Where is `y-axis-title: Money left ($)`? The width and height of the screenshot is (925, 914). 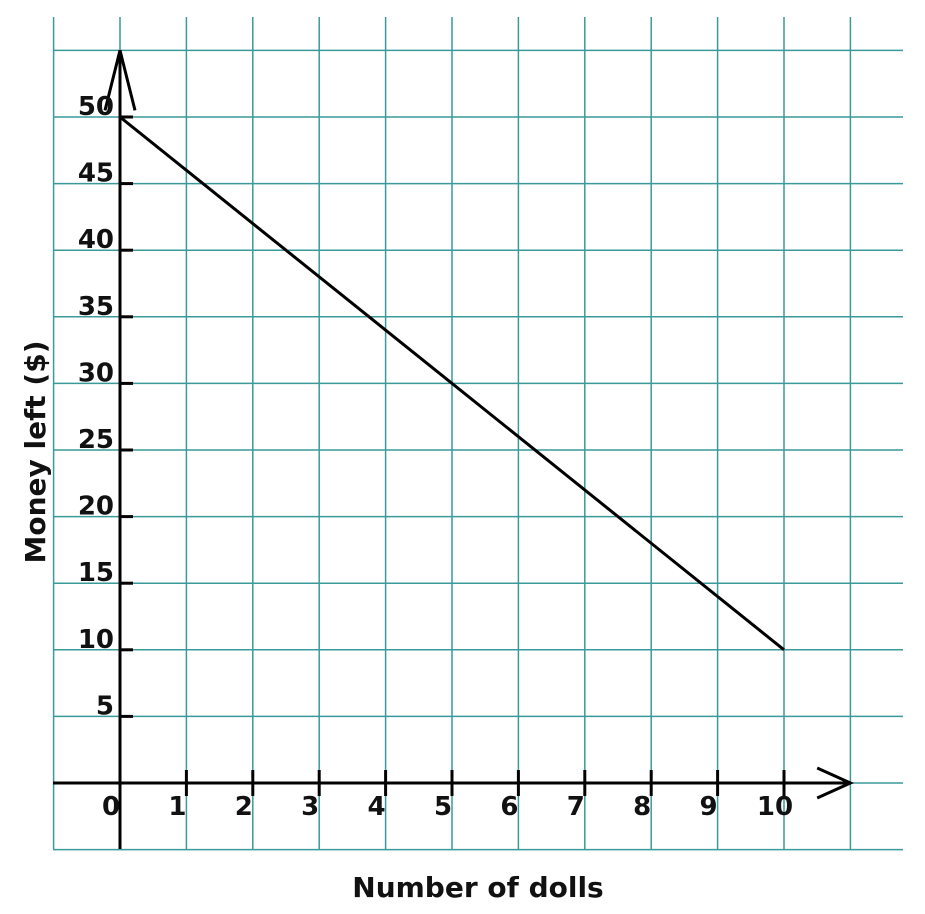 y-axis-title: Money left ($) is located at coordinates (35, 451).